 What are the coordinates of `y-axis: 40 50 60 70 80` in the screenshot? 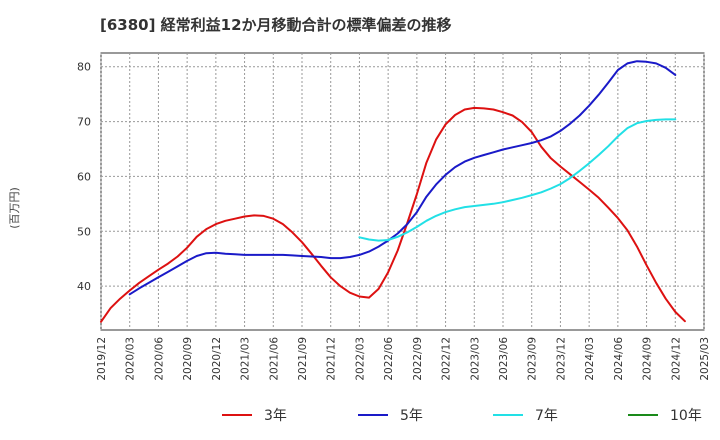 It's located at (84, 177).